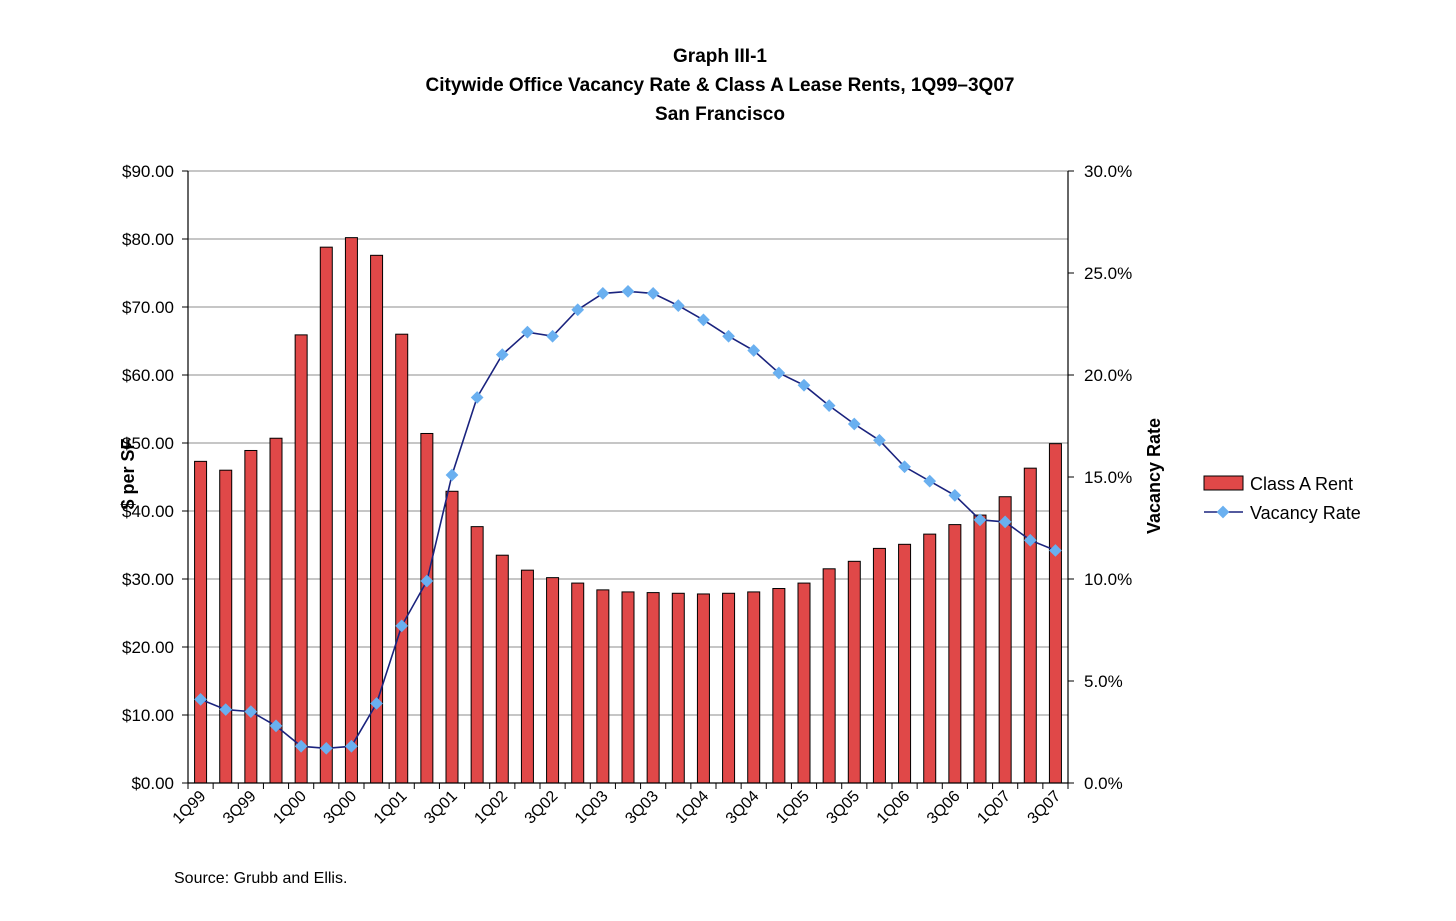  I want to click on right-axis-ticks: 0.0% 5.0% 10.0% 15.0% 20.0% 25.0% 30.0%, so click(1100, 477).